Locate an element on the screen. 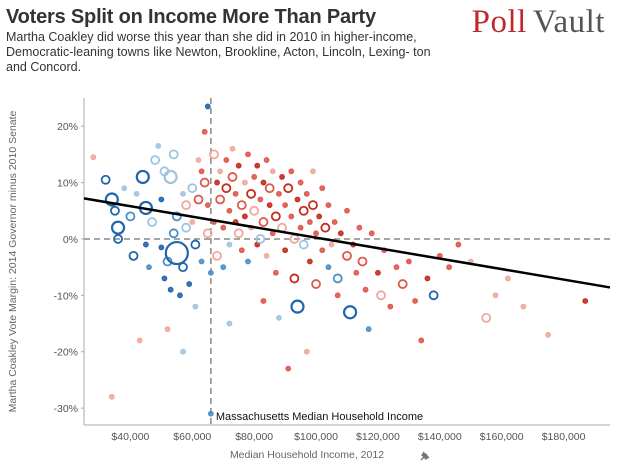 The height and width of the screenshot is (466, 617). x-tick-label: $140,000 is located at coordinates (440, 437).